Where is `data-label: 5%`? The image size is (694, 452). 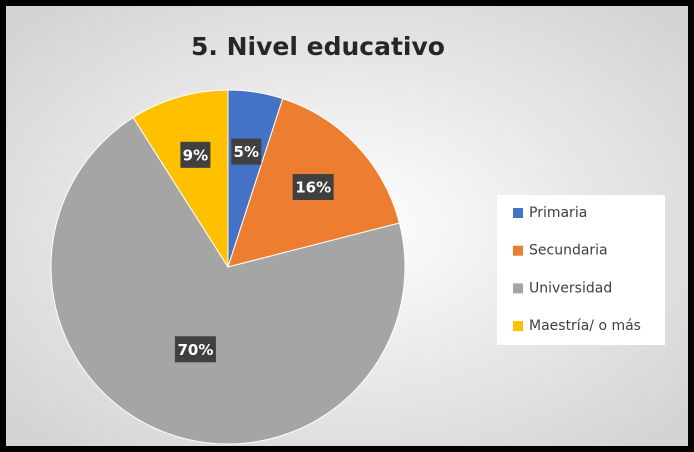
data-label: 5% is located at coordinates (246, 152).